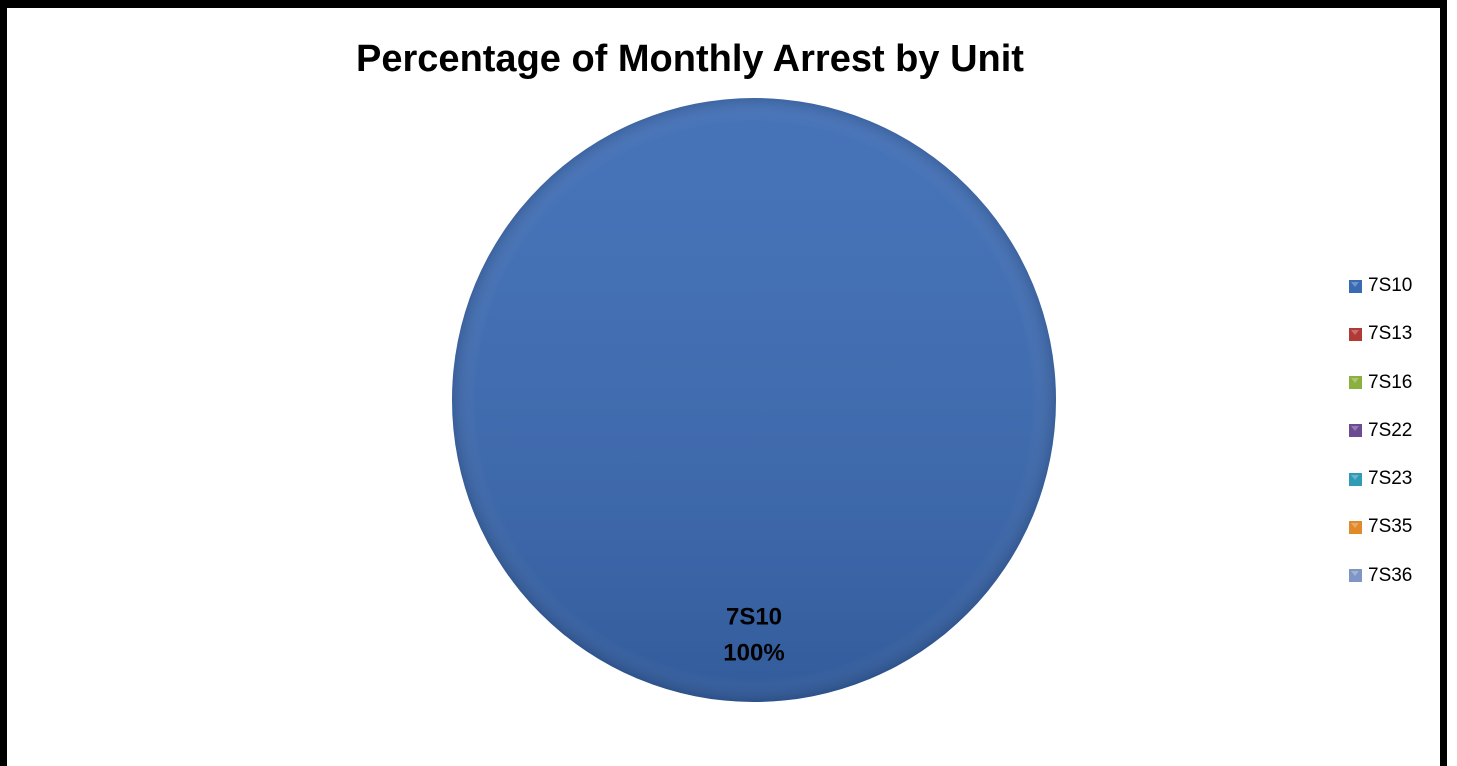 Image resolution: width=1457 pixels, height=766 pixels. I want to click on data-label-value: 100%, so click(753, 653).